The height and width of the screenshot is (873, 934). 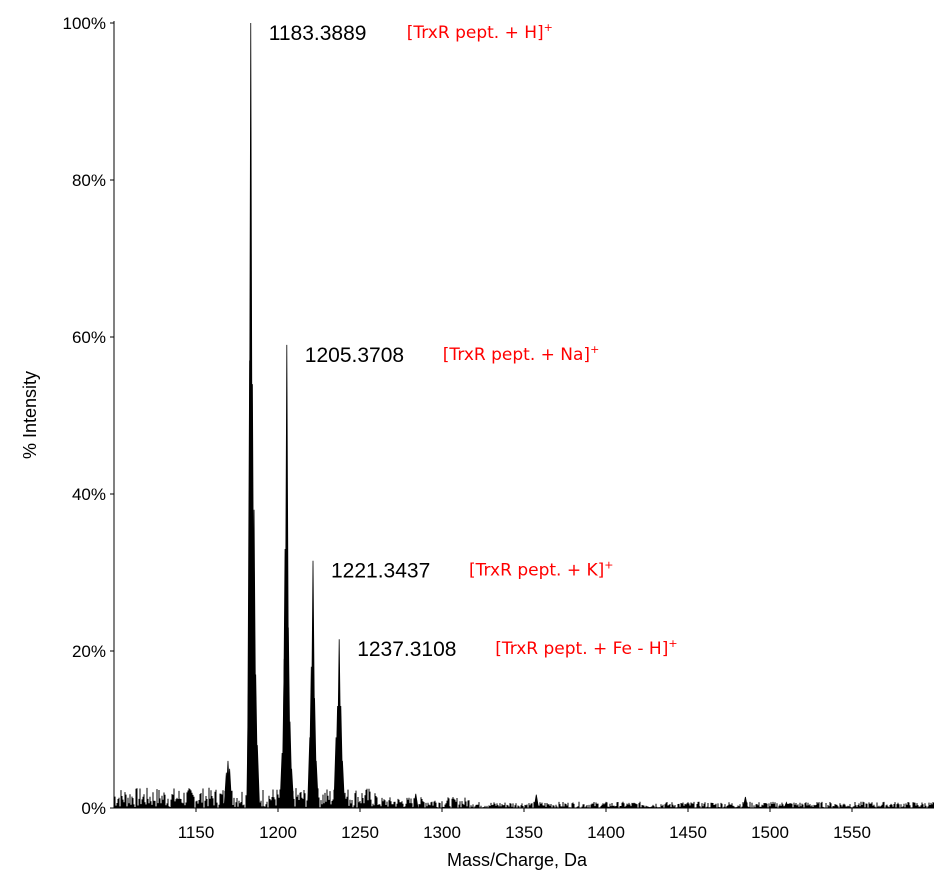 I want to click on noise-trace, so click(x=523, y=797).